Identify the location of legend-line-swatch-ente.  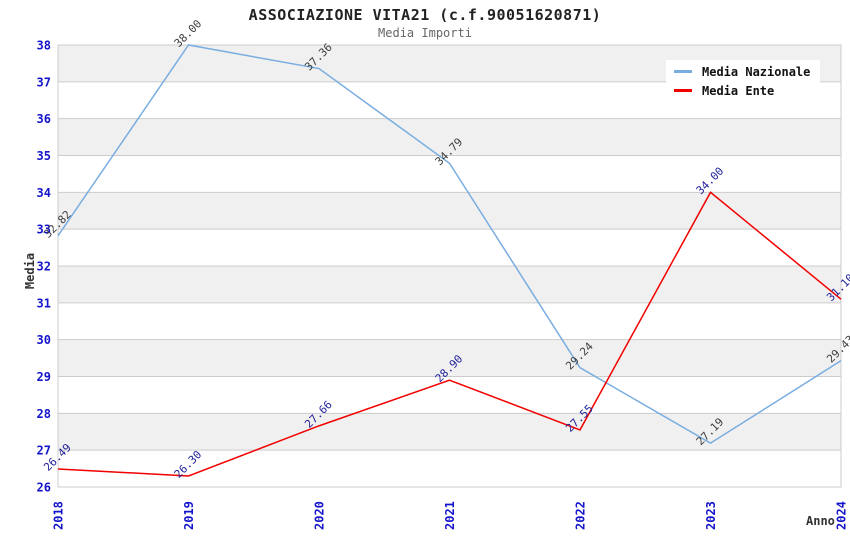
(683, 90).